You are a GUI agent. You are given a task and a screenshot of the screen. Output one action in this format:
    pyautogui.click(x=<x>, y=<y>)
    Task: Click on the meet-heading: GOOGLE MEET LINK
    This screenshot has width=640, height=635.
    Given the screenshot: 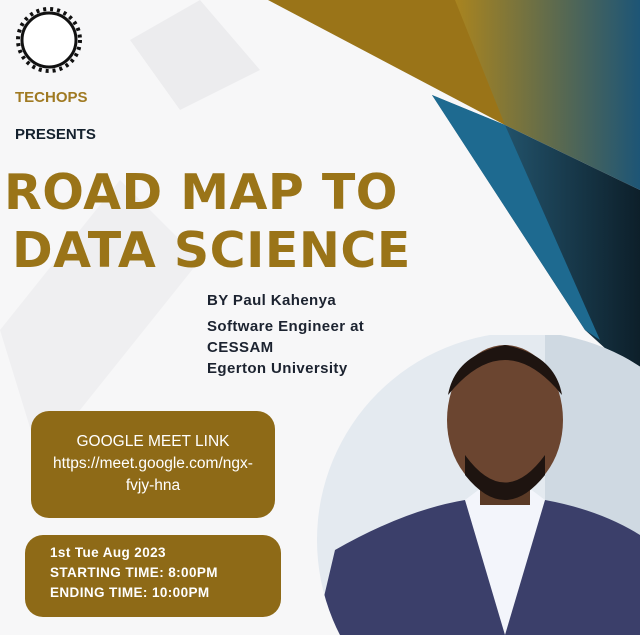 What is the action you would take?
    pyautogui.click(x=153, y=441)
    